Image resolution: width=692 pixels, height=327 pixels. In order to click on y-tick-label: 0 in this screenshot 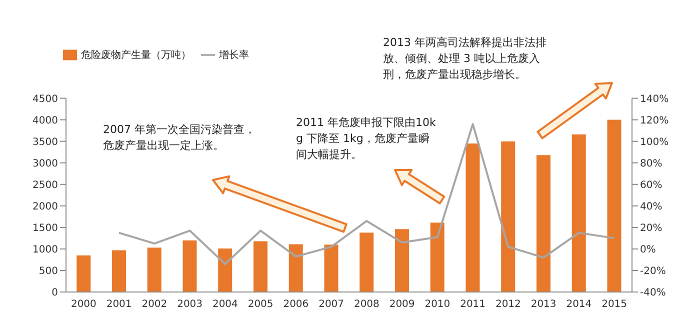, I will do `click(55, 293)`.